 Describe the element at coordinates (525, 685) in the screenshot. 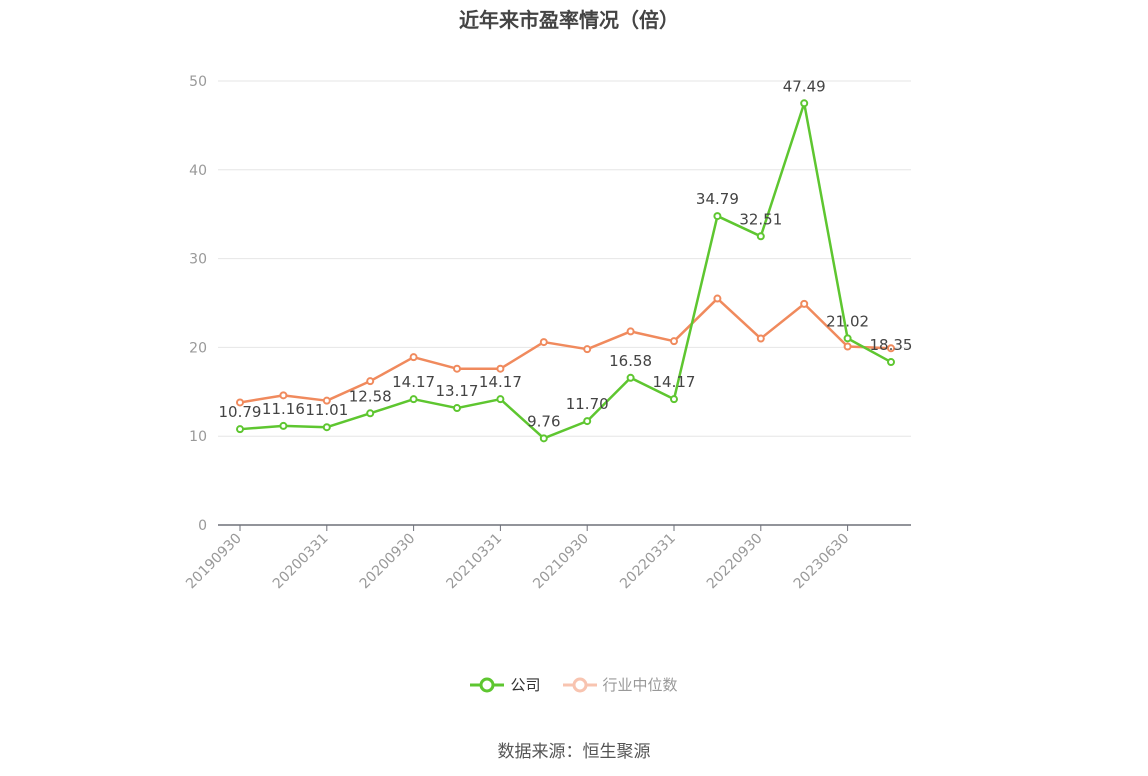

I see `legend-company-label: 公司` at that location.